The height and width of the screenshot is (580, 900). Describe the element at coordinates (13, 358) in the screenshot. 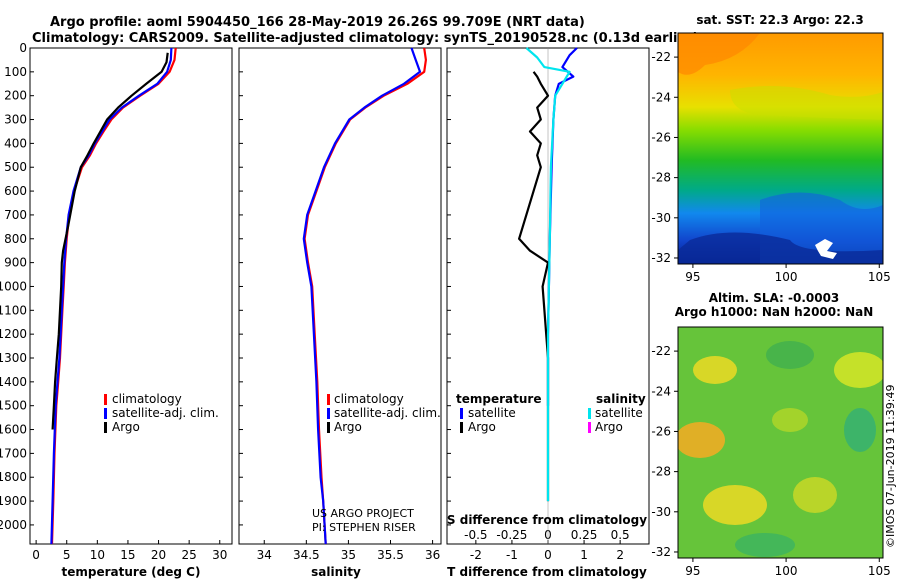

I see `depth-tick-label: 1300` at that location.